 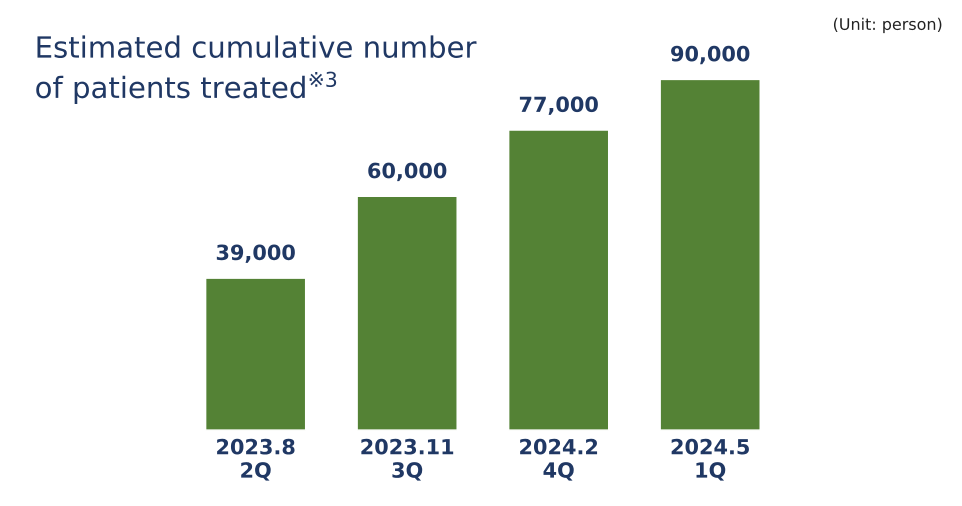 What do you see at coordinates (559, 459) in the screenshot?
I see `x-tick-label: 2024.2 4Q` at bounding box center [559, 459].